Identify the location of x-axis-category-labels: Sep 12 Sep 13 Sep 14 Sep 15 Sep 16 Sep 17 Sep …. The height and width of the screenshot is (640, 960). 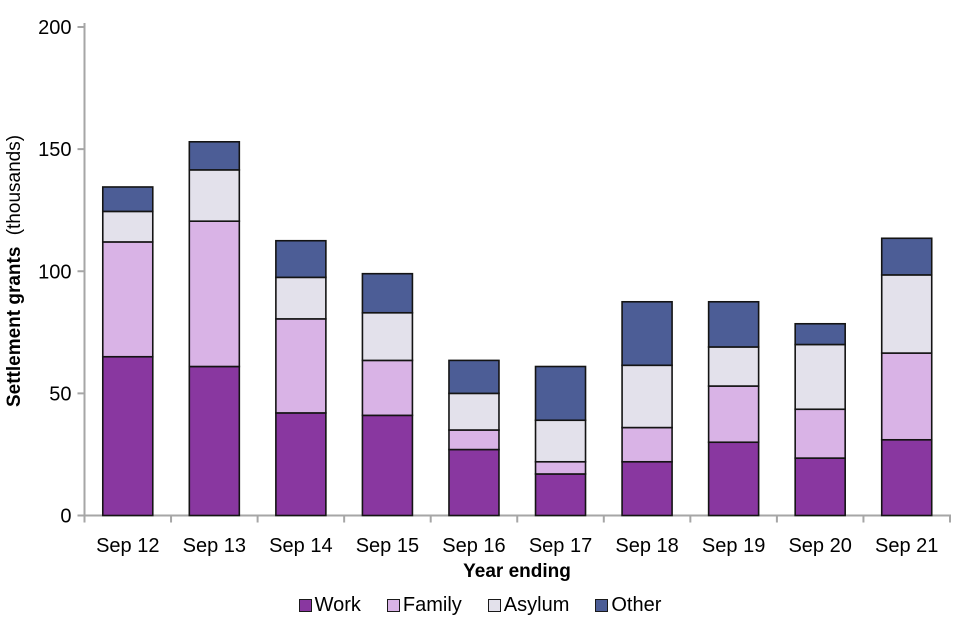
(517, 546).